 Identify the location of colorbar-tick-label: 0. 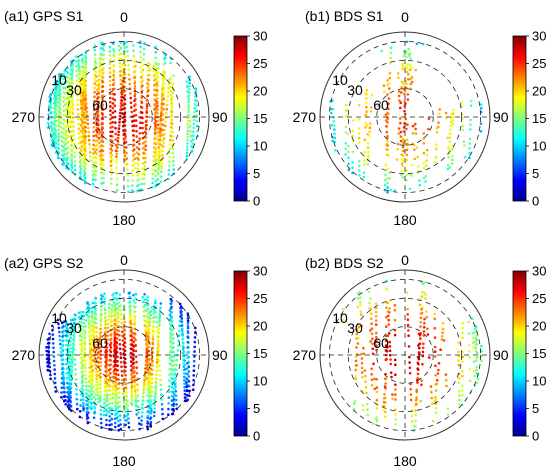
(256, 436).